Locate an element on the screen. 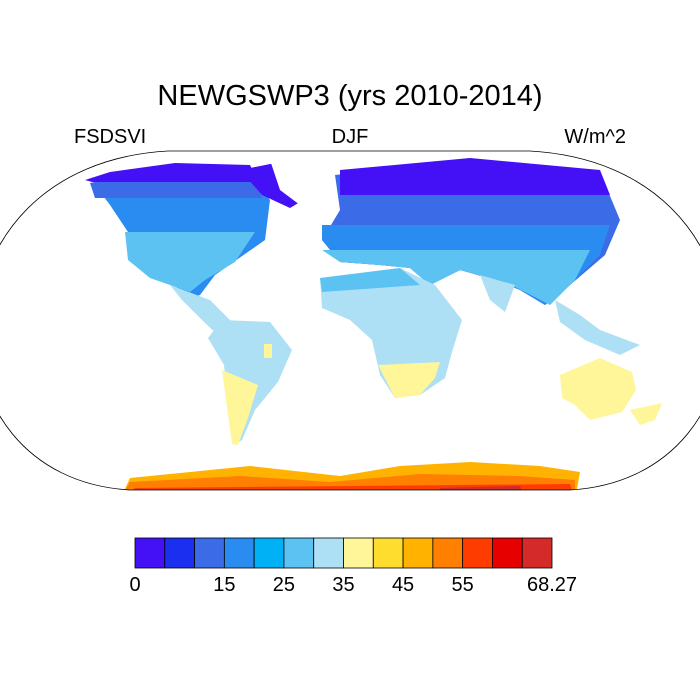 This screenshot has width=700, height=700. africa is located at coordinates (391, 333).